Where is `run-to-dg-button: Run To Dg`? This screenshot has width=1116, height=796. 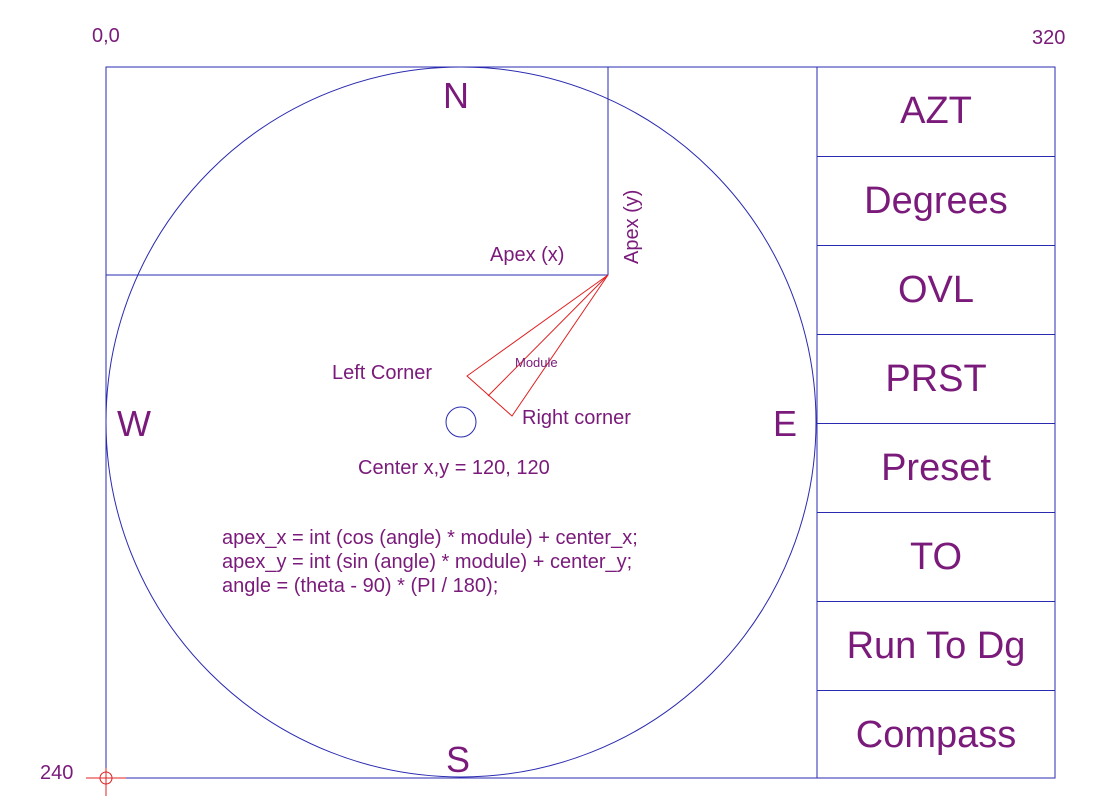
run-to-dg-button: Run To Dg is located at coordinates (936, 645).